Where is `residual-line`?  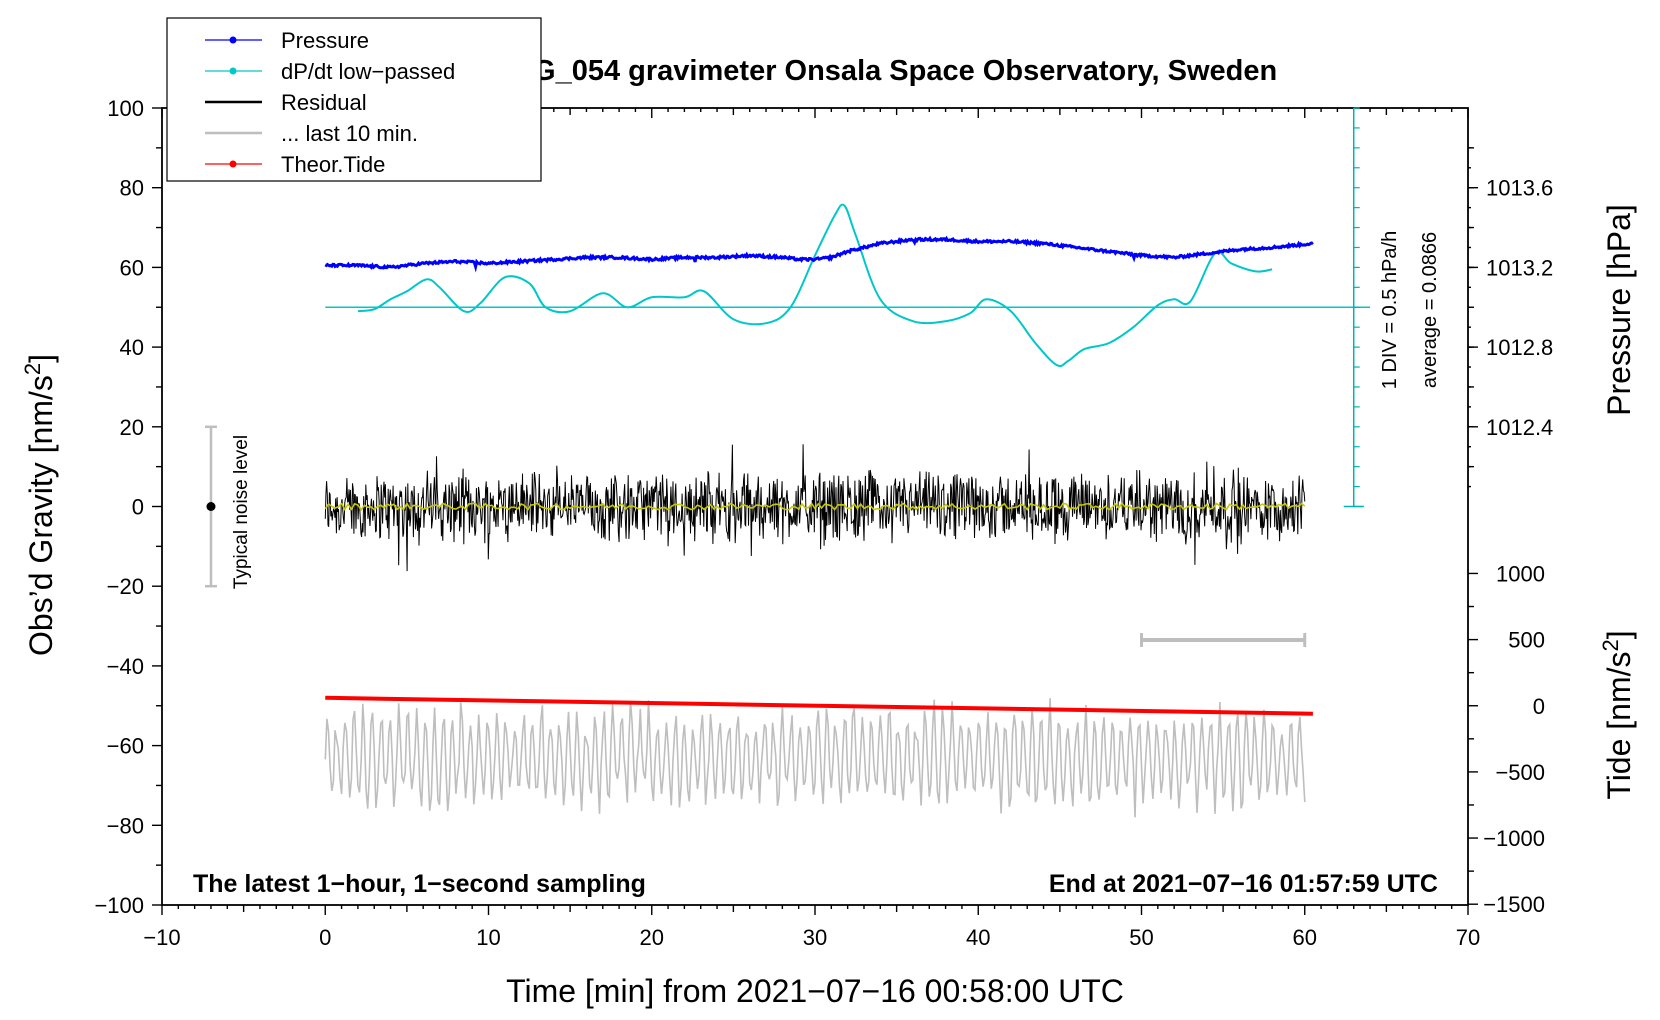 residual-line is located at coordinates (815, 508).